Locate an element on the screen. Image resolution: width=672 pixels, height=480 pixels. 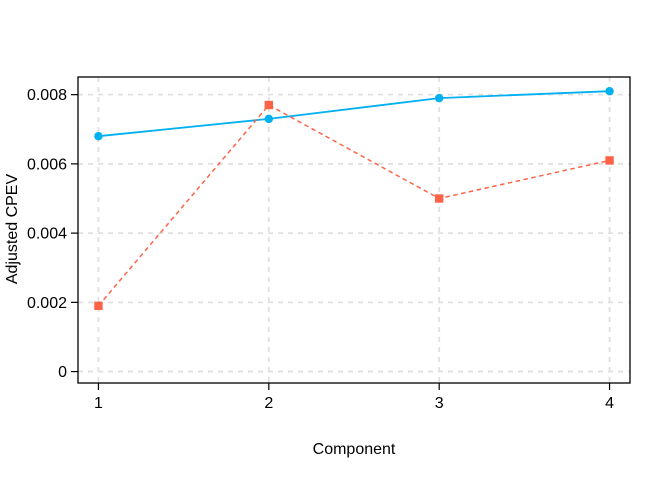
x-tick-label: 4 is located at coordinates (609, 403).